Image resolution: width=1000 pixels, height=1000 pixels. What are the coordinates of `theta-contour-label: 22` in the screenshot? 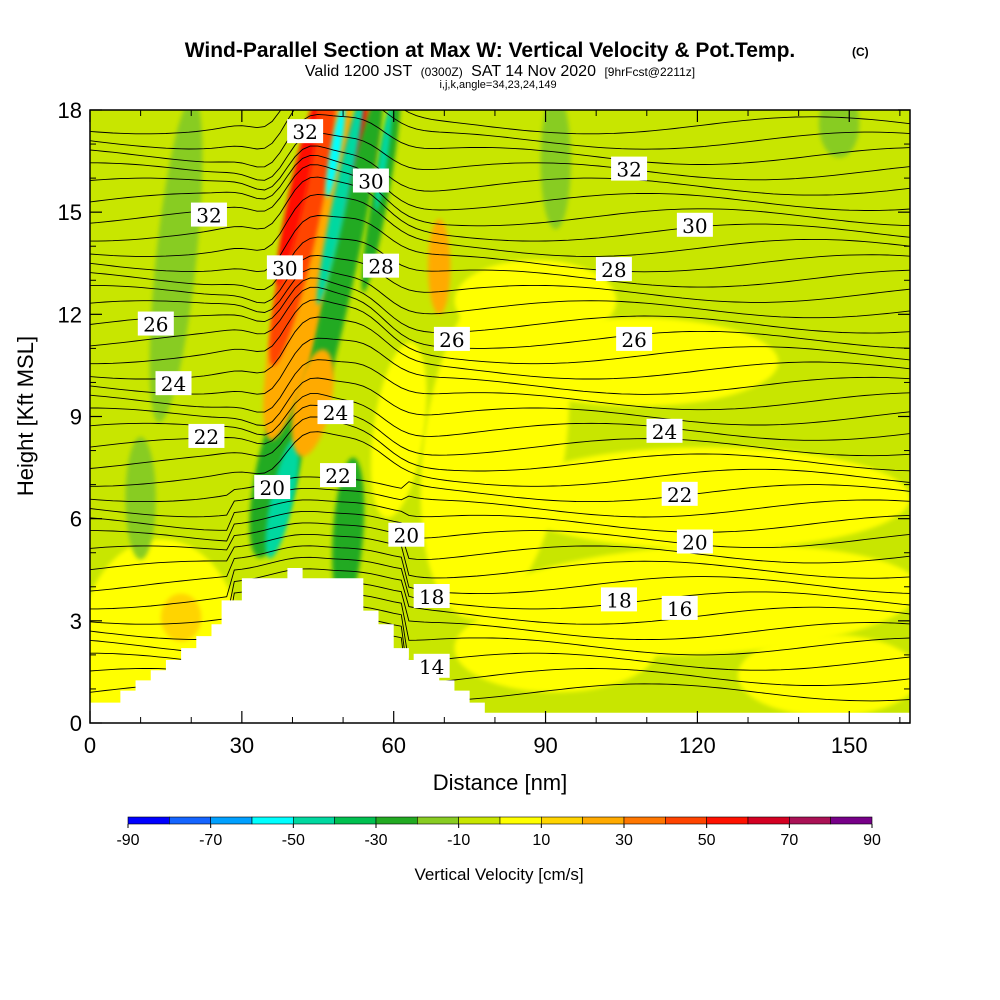 It's located at (206, 436).